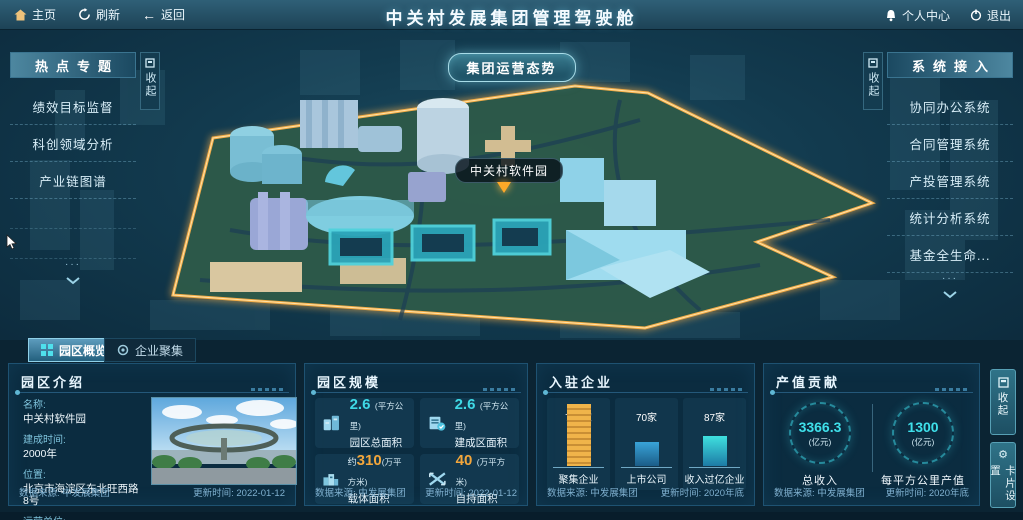 This screenshot has width=1023, height=520. What do you see at coordinates (950, 65) in the screenshot?
I see `system-access-title: 系统接入` at bounding box center [950, 65].